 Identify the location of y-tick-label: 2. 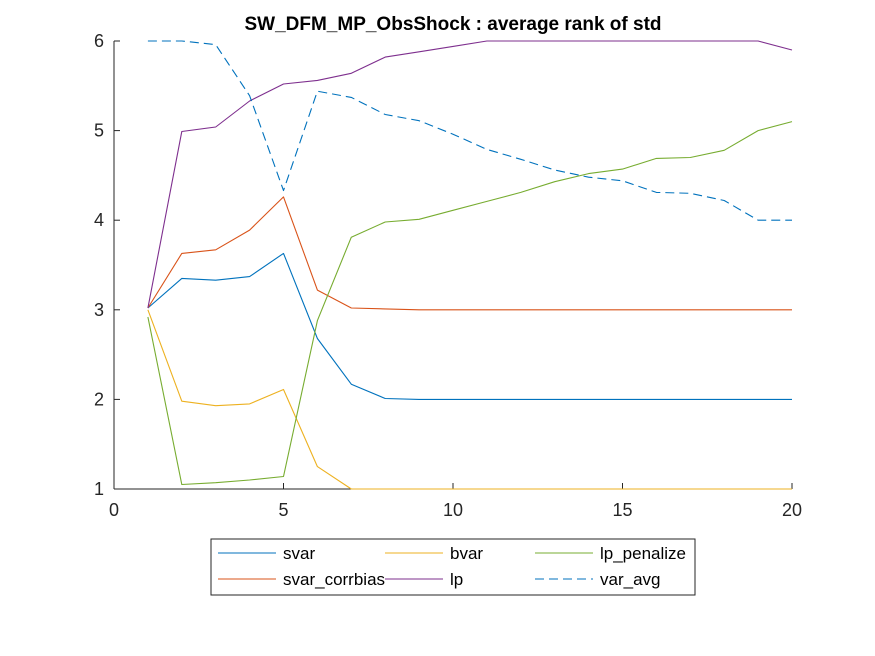
(99, 399).